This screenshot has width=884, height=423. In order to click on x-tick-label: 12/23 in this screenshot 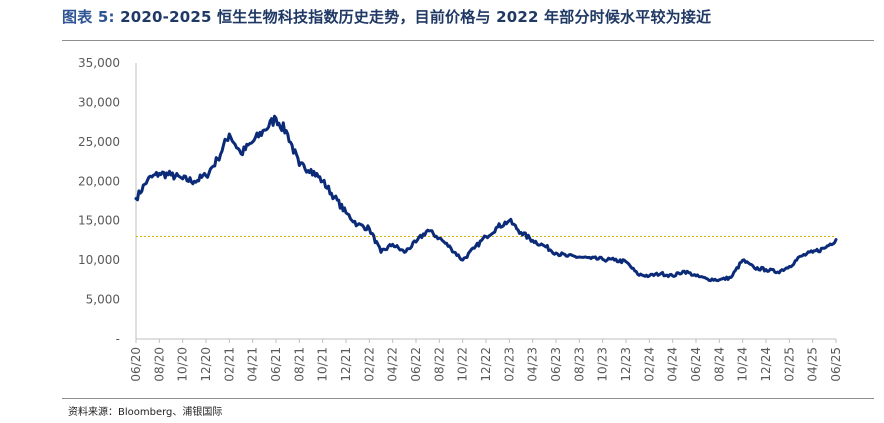, I will do `click(626, 364)`.